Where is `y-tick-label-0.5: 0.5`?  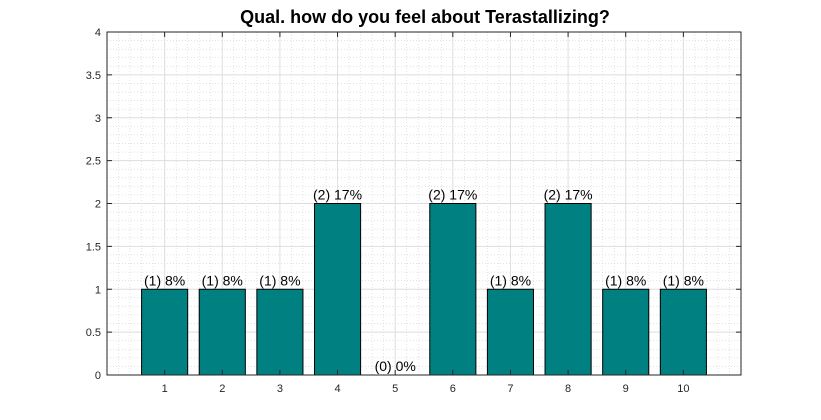 y-tick-label-0.5: 0.5 is located at coordinates (93, 333).